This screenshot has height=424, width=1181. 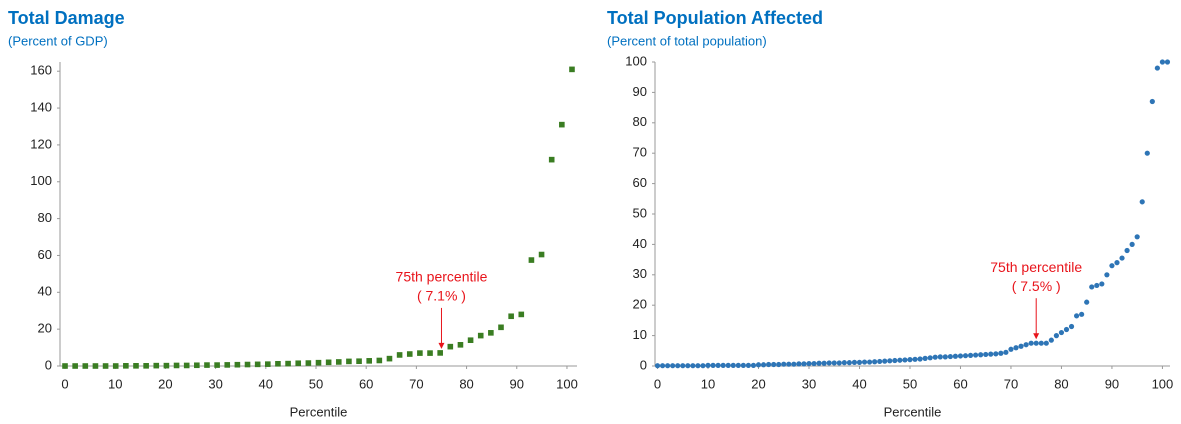 I want to click on x-tick-label: 30, so click(x=215, y=383).